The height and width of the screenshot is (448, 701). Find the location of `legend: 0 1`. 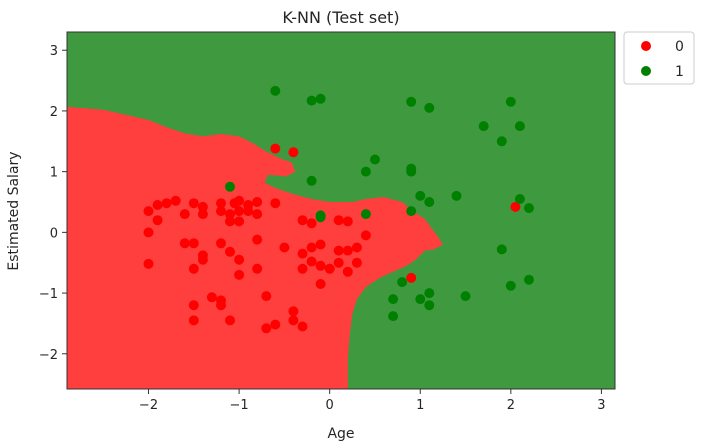

legend: 0 1 is located at coordinates (659, 58).